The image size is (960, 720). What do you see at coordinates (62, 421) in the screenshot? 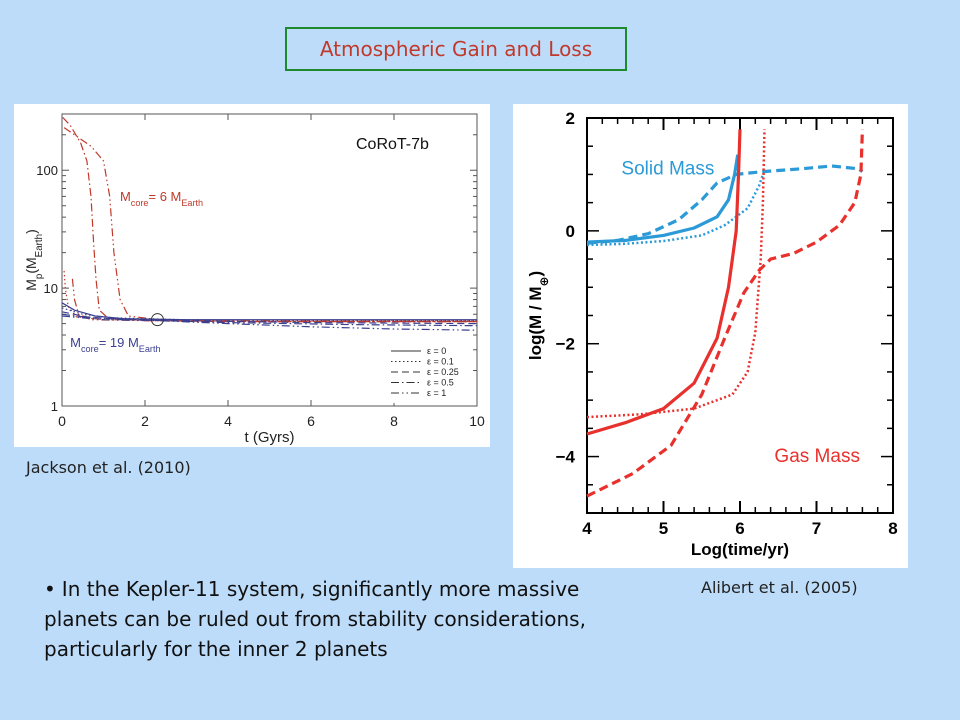
I see `x-tick-label: 0` at bounding box center [62, 421].